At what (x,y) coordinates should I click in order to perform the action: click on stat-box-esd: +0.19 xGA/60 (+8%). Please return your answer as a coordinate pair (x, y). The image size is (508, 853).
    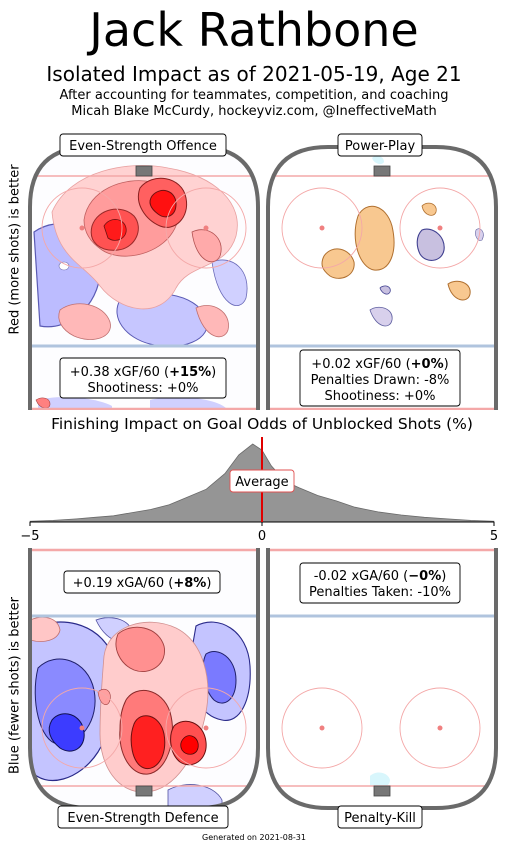
    Looking at the image, I should click on (142, 582).